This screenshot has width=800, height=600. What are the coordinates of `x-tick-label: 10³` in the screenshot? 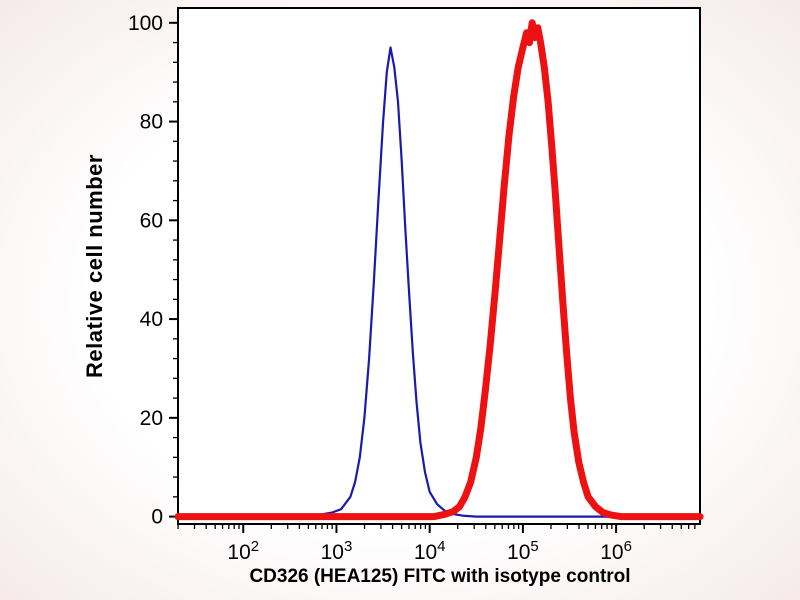 It's located at (337, 551).